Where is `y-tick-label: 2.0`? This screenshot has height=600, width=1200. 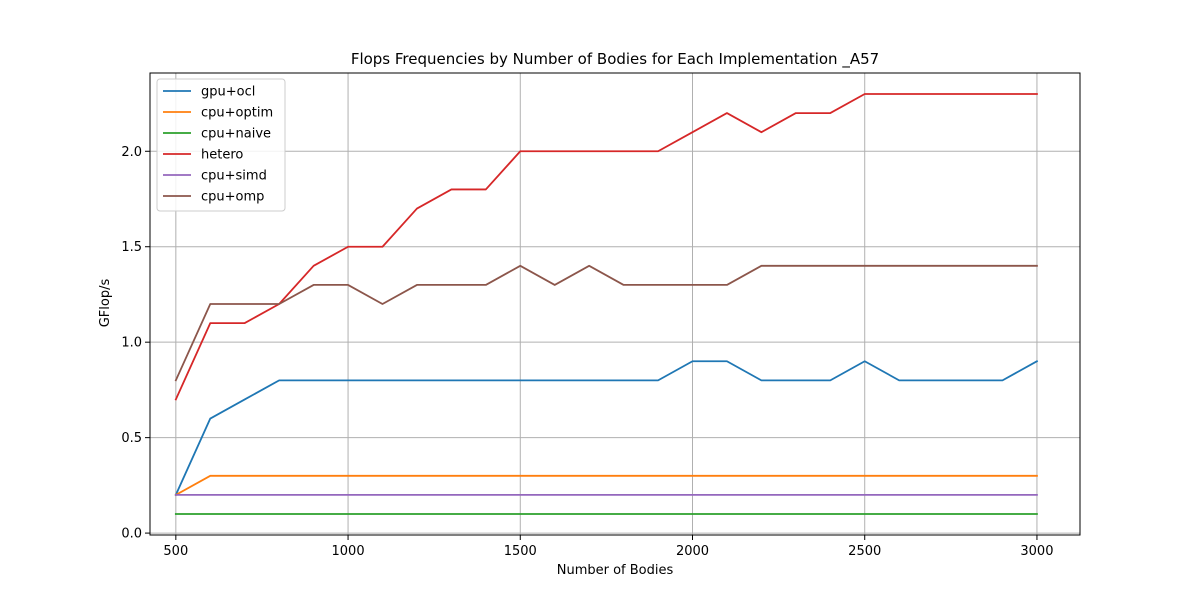 y-tick-label: 2.0 is located at coordinates (131, 152).